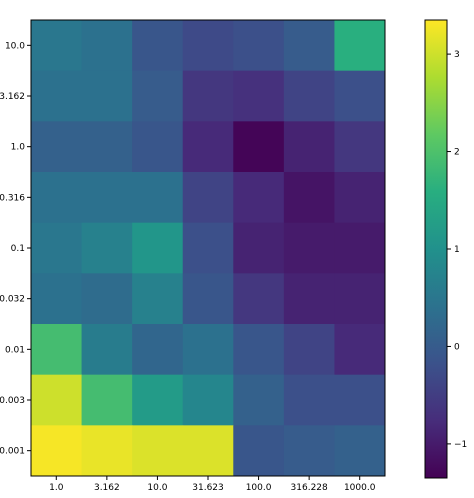  Describe the element at coordinates (457, 55) in the screenshot. I see `colorbar-tick-label: 3` at that location.